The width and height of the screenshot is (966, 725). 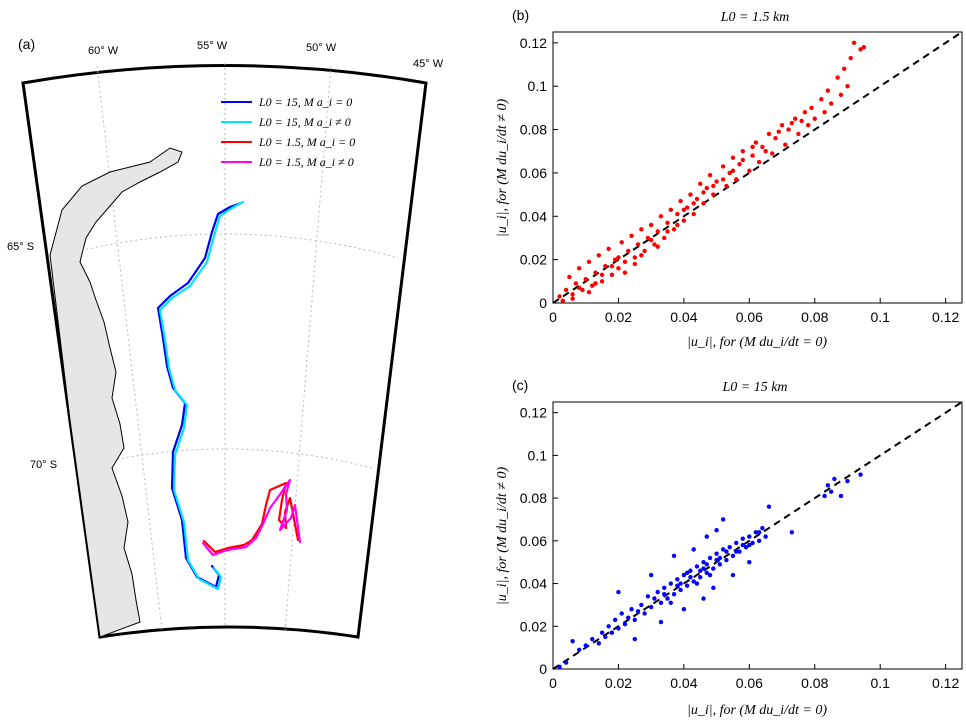 I want to click on y-tick-label: 0.04, so click(x=533, y=216).